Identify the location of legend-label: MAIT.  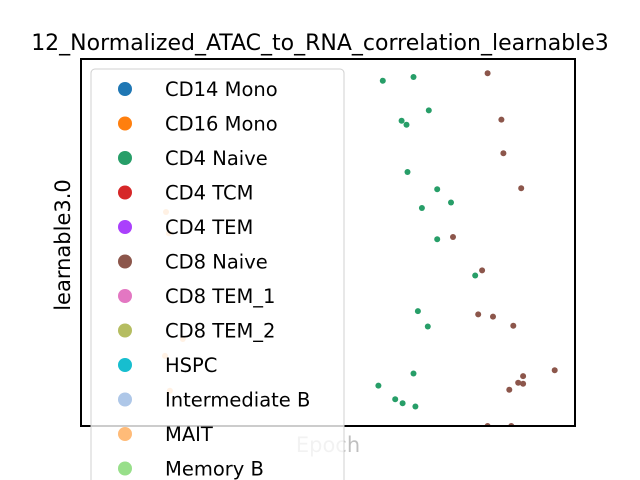
(189, 434).